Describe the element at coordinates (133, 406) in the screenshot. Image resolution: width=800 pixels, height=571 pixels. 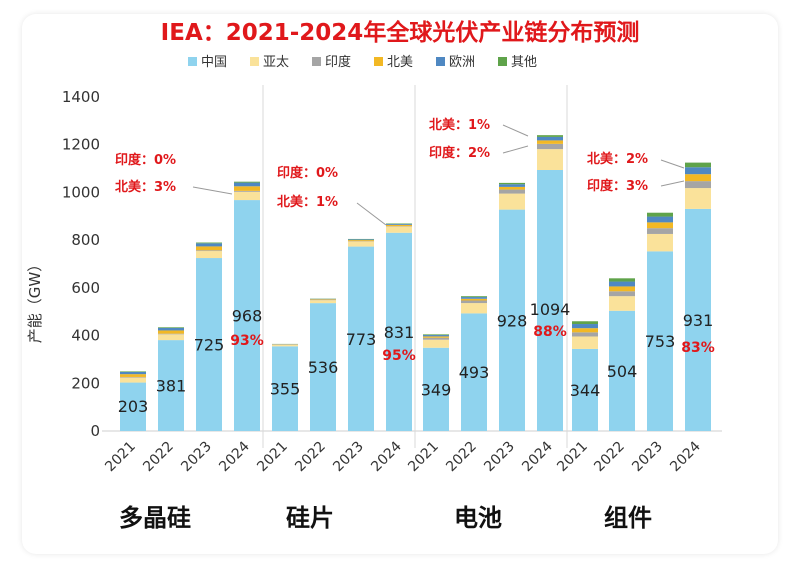
I see `bar-0-0-china` at that location.